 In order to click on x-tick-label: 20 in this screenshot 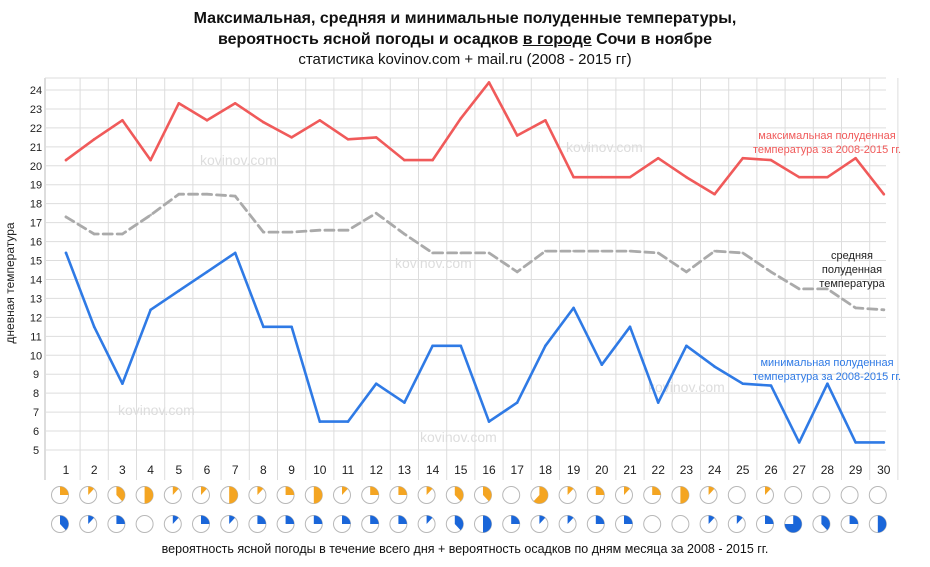, I will do `click(602, 470)`.